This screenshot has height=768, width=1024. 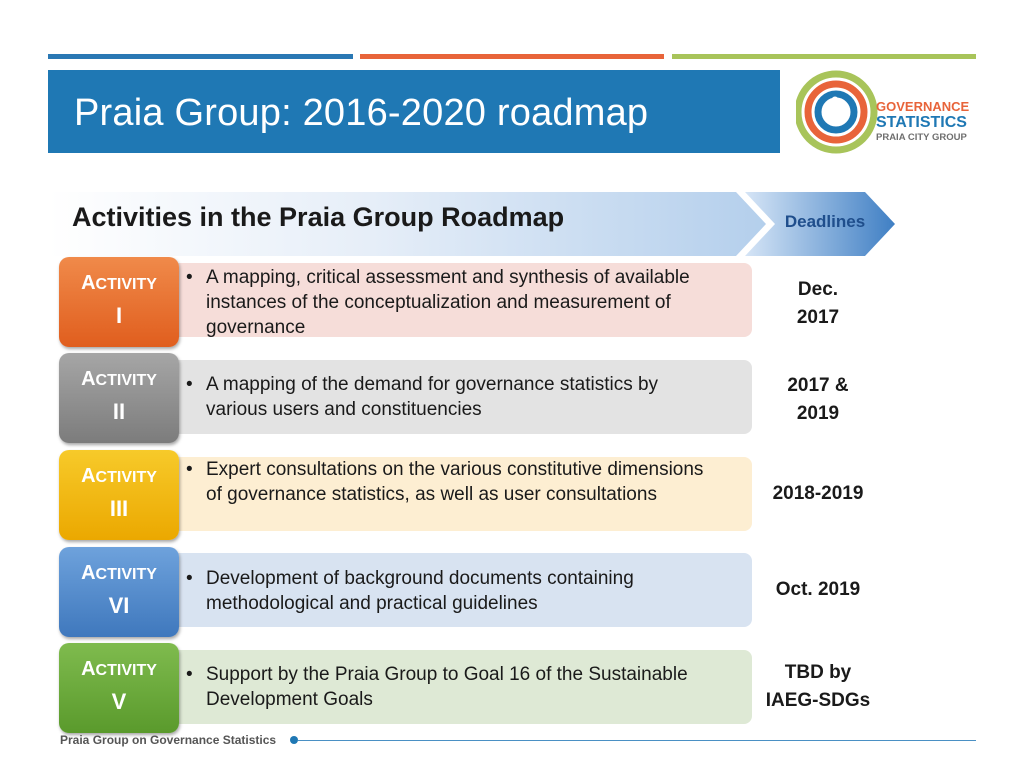 What do you see at coordinates (119, 302) in the screenshot?
I see `activity-1-tab: ACTIVITY I` at bounding box center [119, 302].